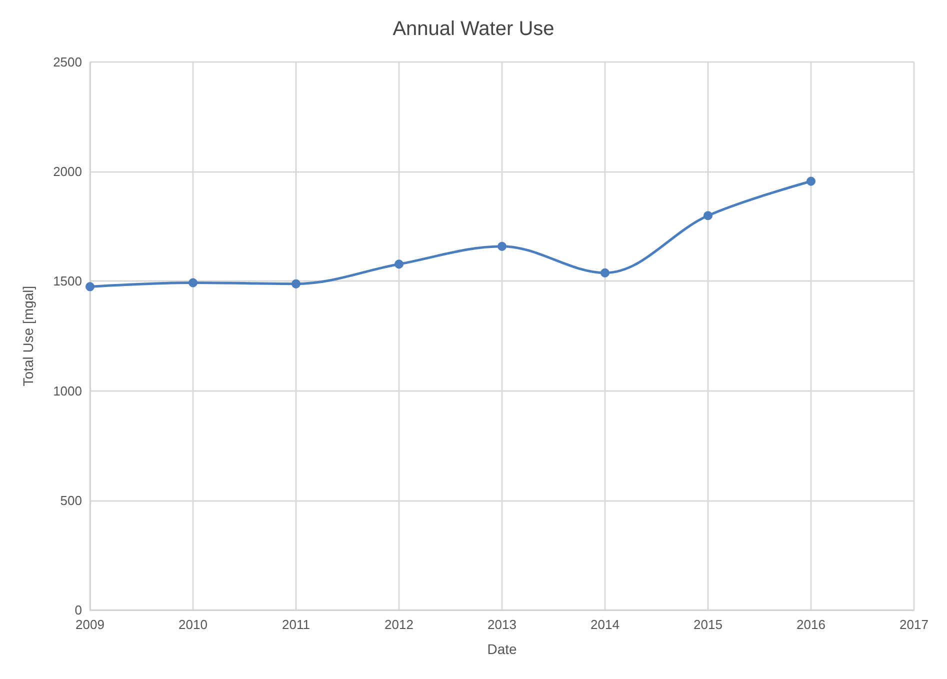 The height and width of the screenshot is (679, 947). I want to click on x-tick-label: 2013, so click(502, 624).